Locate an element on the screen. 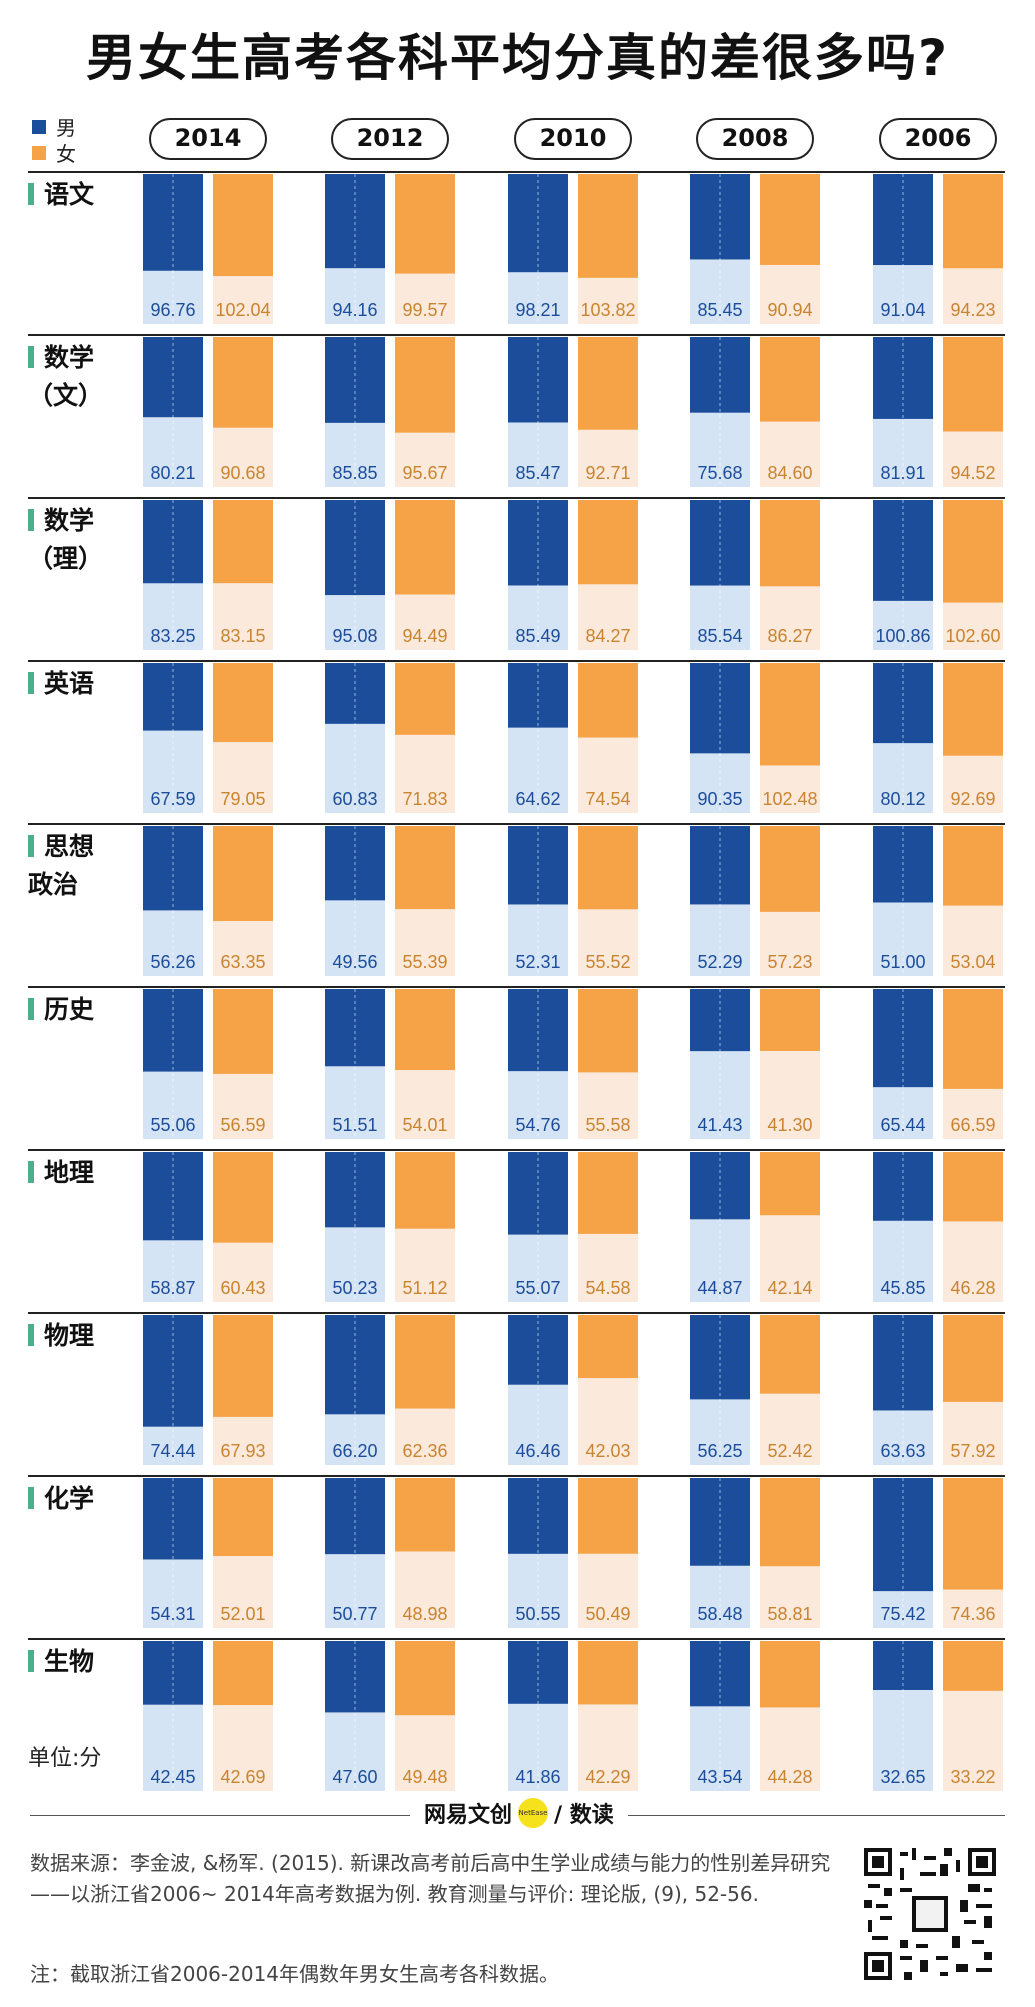  female-value-label: 74.36 is located at coordinates (972, 1614).